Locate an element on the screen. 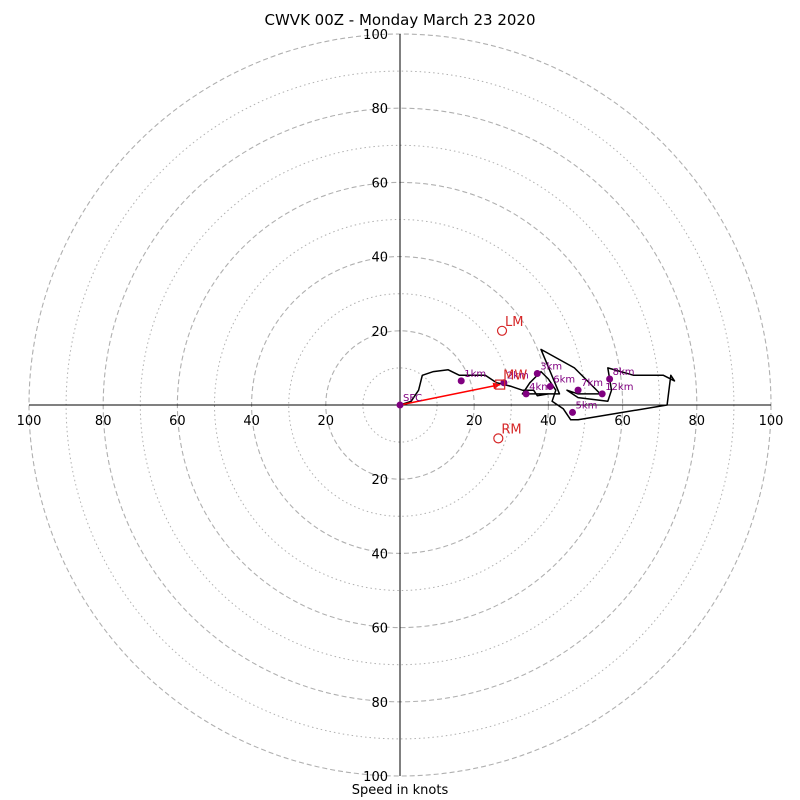 The image size is (800, 800). marker-label: RM is located at coordinates (511, 429).